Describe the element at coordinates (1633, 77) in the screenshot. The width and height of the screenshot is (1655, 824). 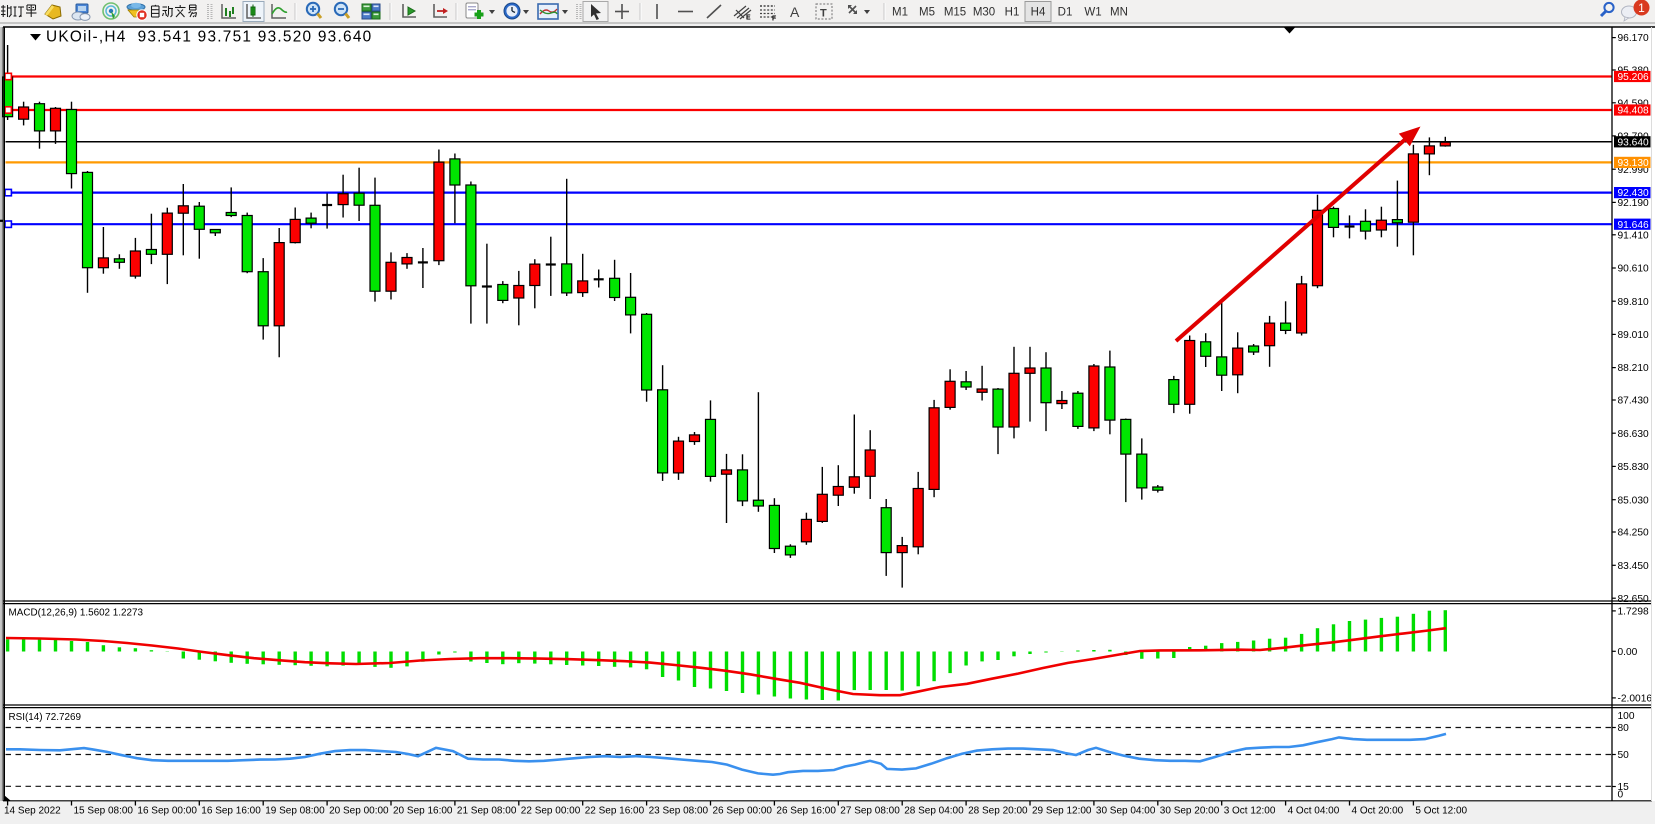
I see `svg-text: 95.206` at that location.